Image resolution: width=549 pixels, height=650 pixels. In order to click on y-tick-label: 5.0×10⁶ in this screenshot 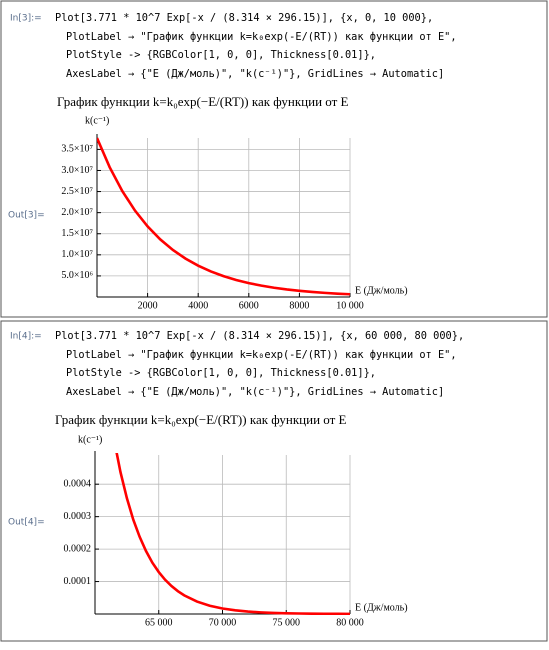, I will do `click(77, 275)`.